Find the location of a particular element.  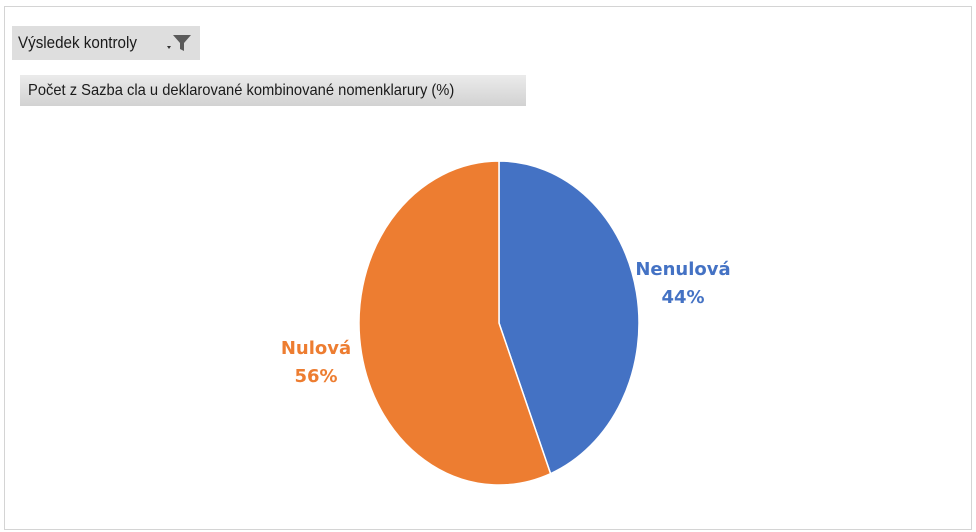

report-filter-button: Výsledek kontroly is located at coordinates (106, 43).